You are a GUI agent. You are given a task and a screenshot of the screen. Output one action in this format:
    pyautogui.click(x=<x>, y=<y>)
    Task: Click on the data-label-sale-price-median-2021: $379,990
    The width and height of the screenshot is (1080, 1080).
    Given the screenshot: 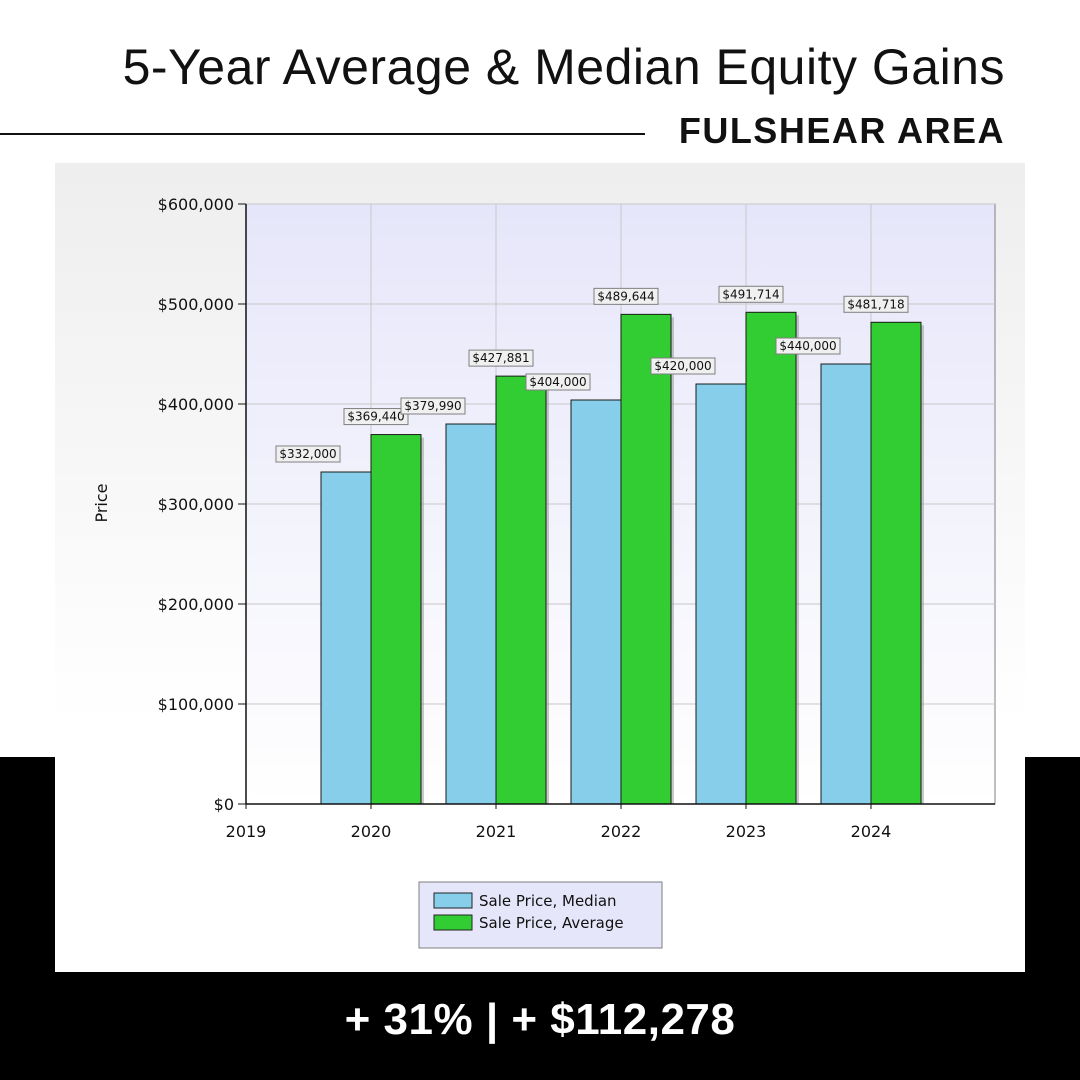 What is the action you would take?
    pyautogui.click(x=432, y=406)
    